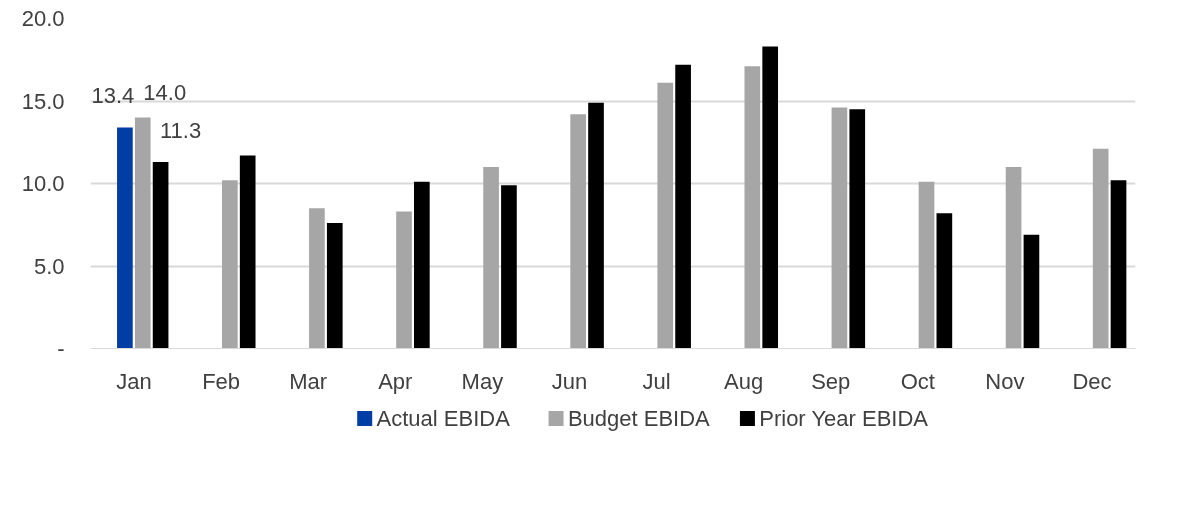  Describe the element at coordinates (61, 348) in the screenshot. I see `y-tick-label: -` at that location.